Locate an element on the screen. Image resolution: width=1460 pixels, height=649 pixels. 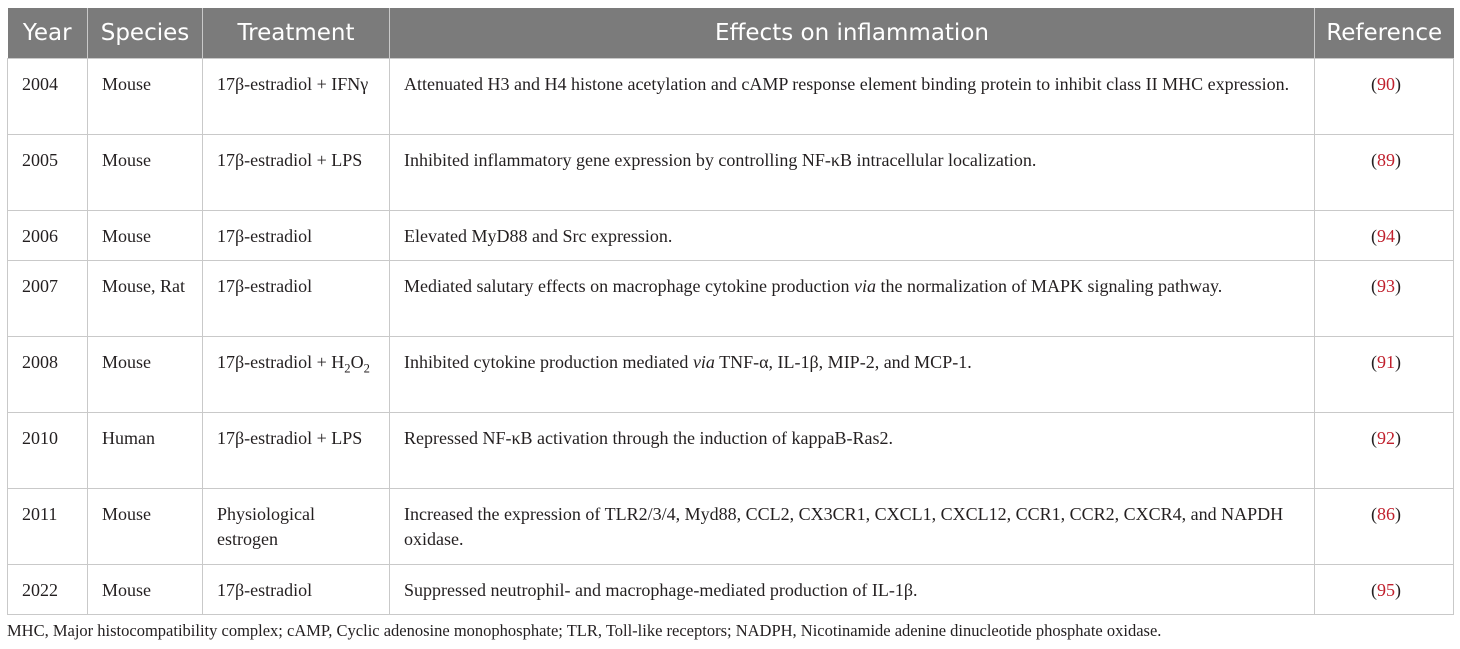
cell-year: 2004 is located at coordinates (47, 96).